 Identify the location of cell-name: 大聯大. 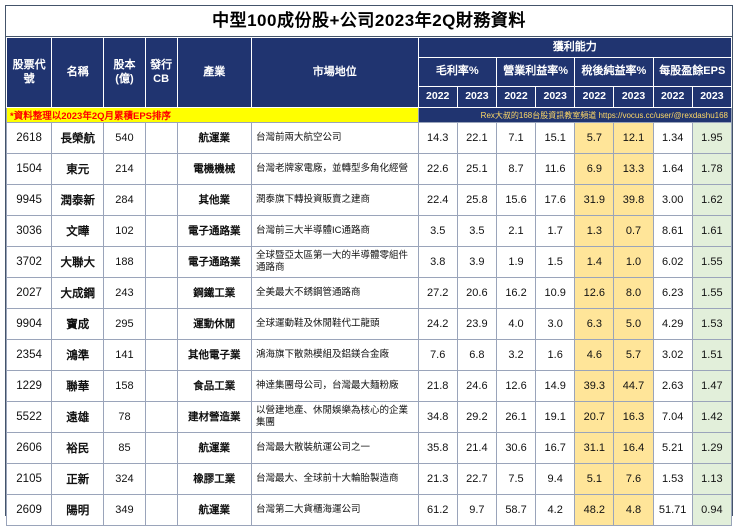
(78, 262).